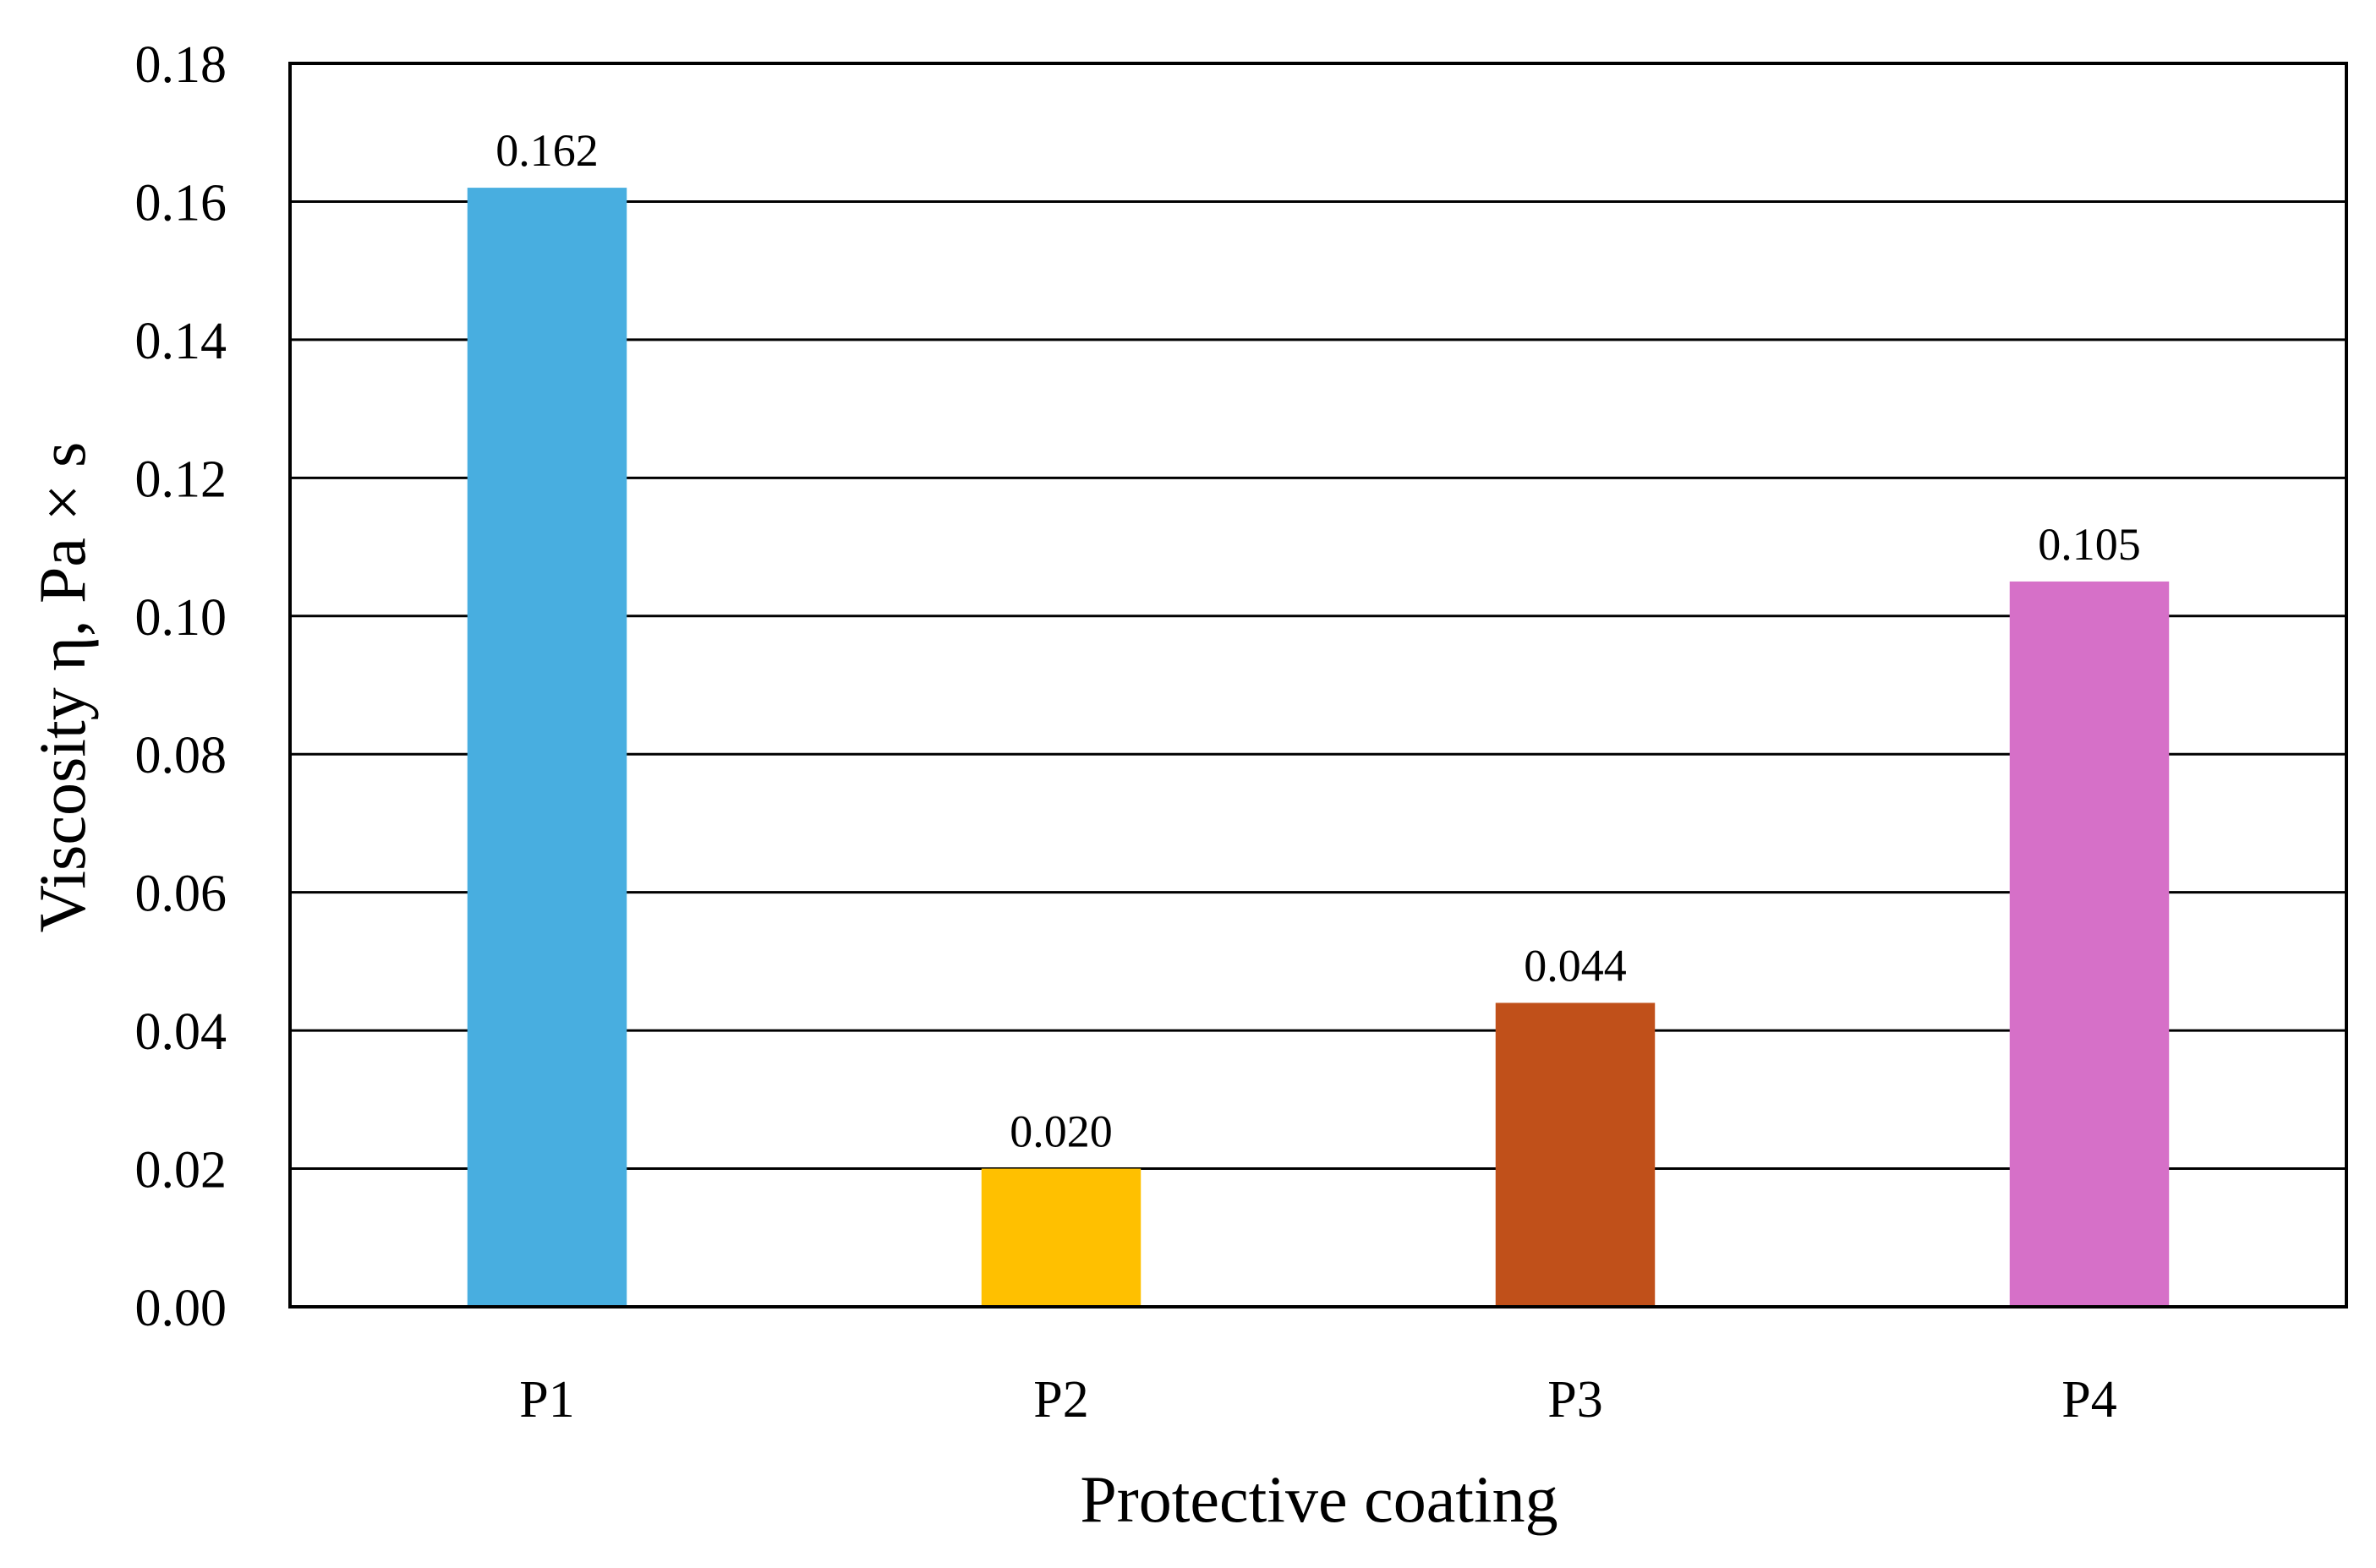  I want to click on y-axis-ticks: 0.00 0.02 0.04 0.06 0.08 0.10 0.12 0.14 0.16 0.18, so click(181, 686).